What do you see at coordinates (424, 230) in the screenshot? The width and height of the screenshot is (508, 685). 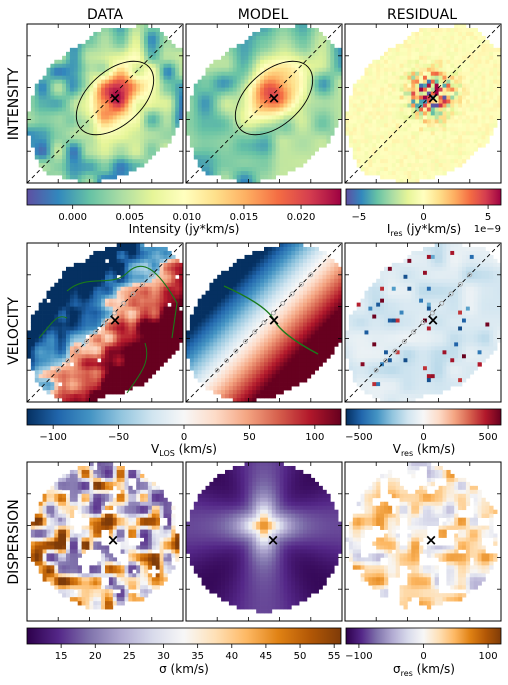 I see `colorbar-intensity-residual-label: Ires (jy*km/s)` at bounding box center [424, 230].